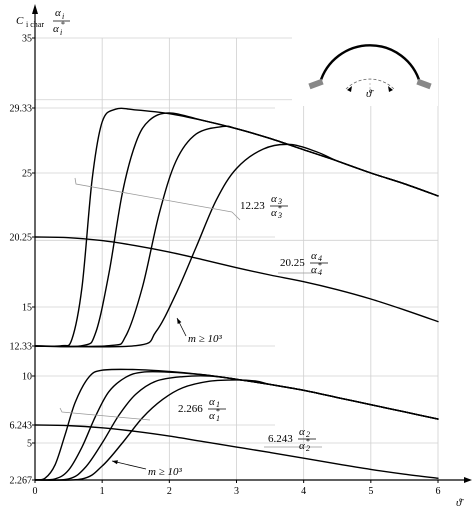 This screenshot has width=474, height=530. I want to click on upper-envelope-label-coefficient: 12.23, so click(252, 206).